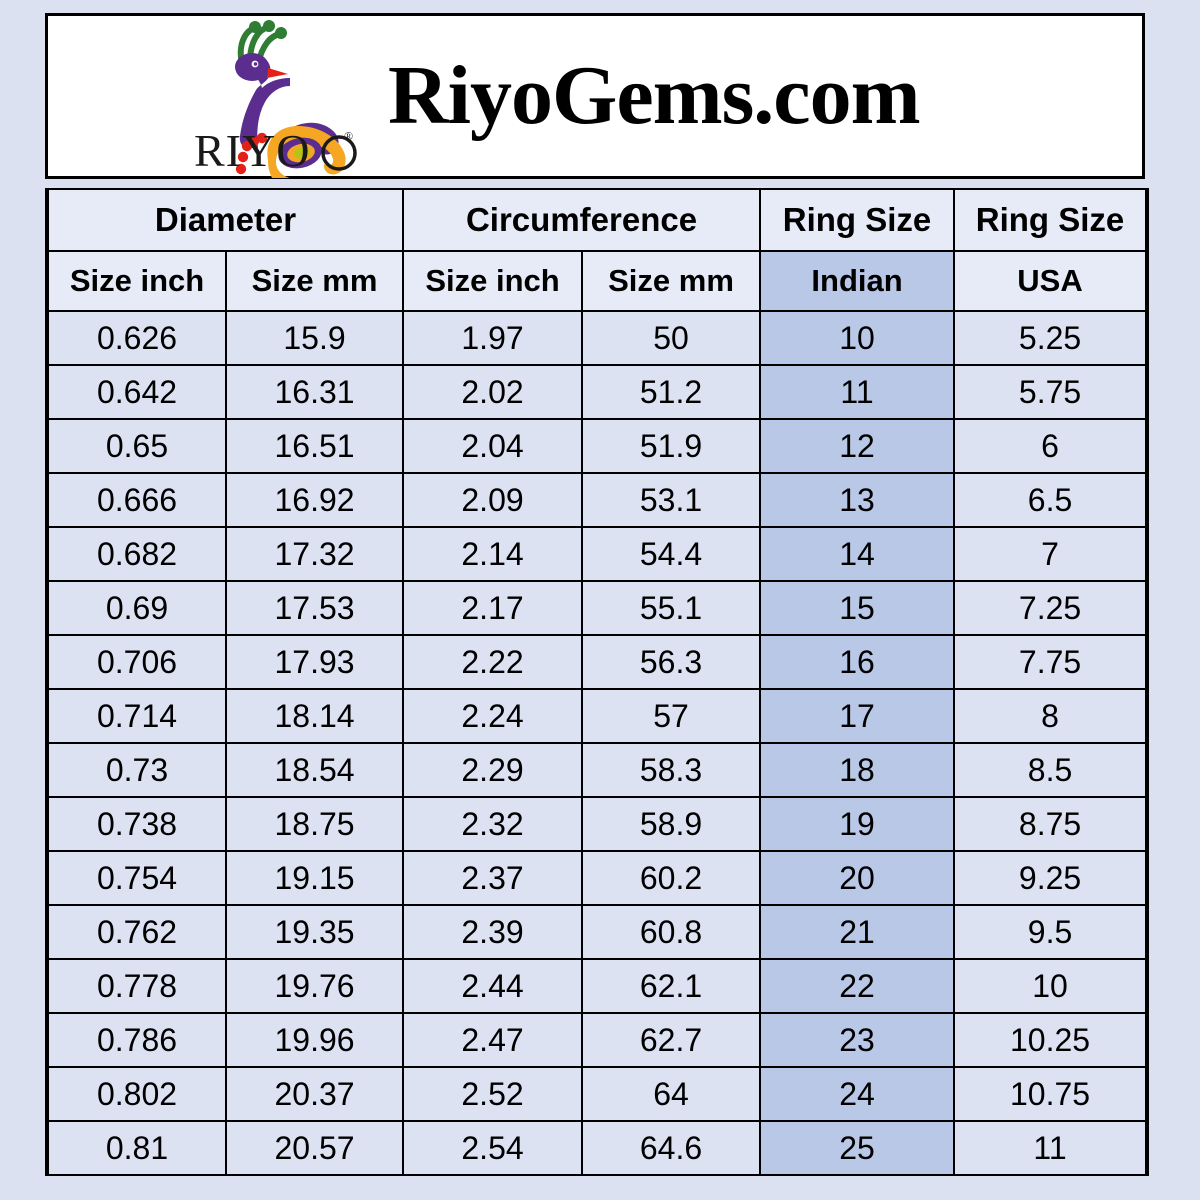  I want to click on table-row: 0.802 20.37 2.52 64 24 10.75, so click(597, 1094).